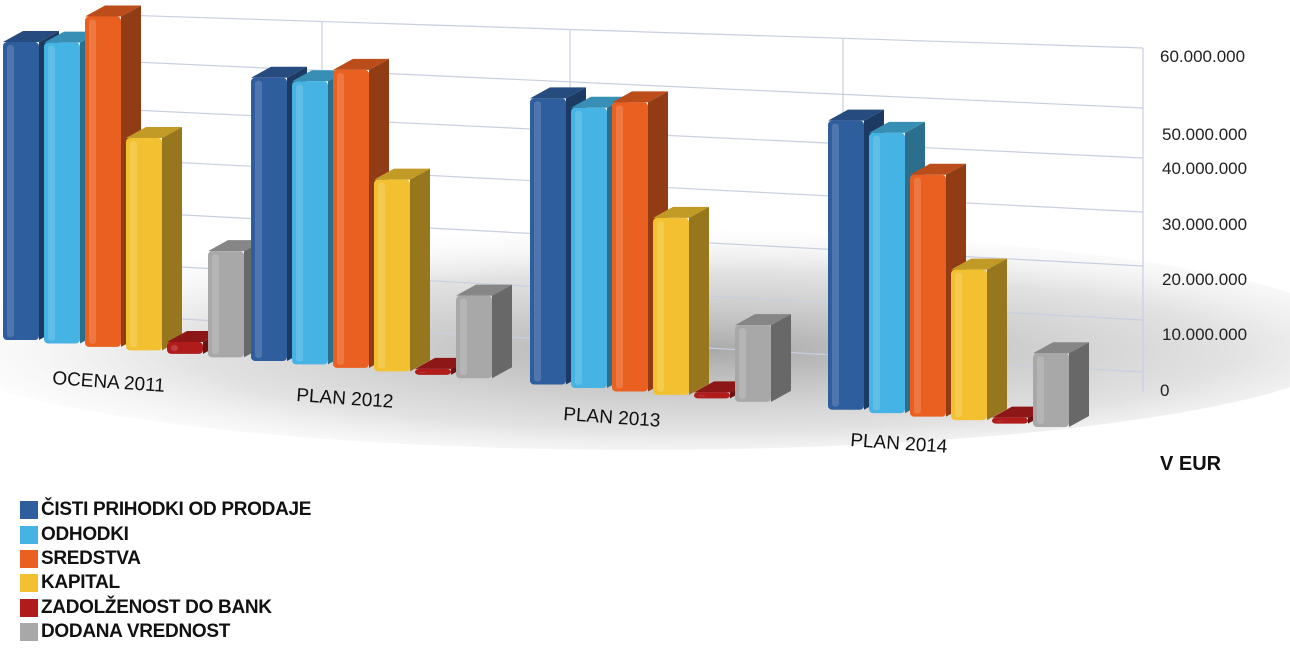 The width and height of the screenshot is (1290, 666). I want to click on y-tick-label: 20.000.000, so click(1204, 279).